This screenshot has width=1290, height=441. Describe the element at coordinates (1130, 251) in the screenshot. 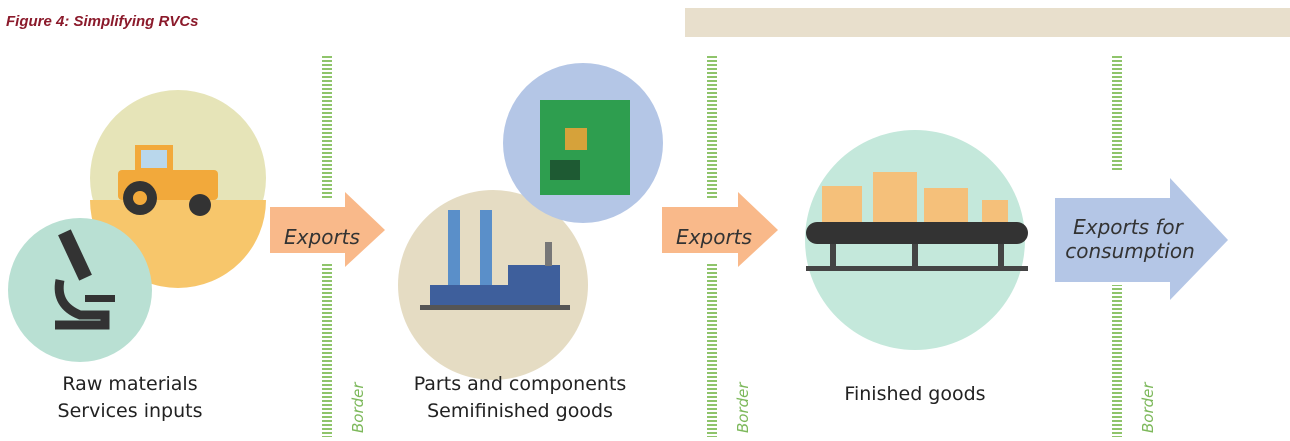

I see `arrow-label: consumption` at that location.